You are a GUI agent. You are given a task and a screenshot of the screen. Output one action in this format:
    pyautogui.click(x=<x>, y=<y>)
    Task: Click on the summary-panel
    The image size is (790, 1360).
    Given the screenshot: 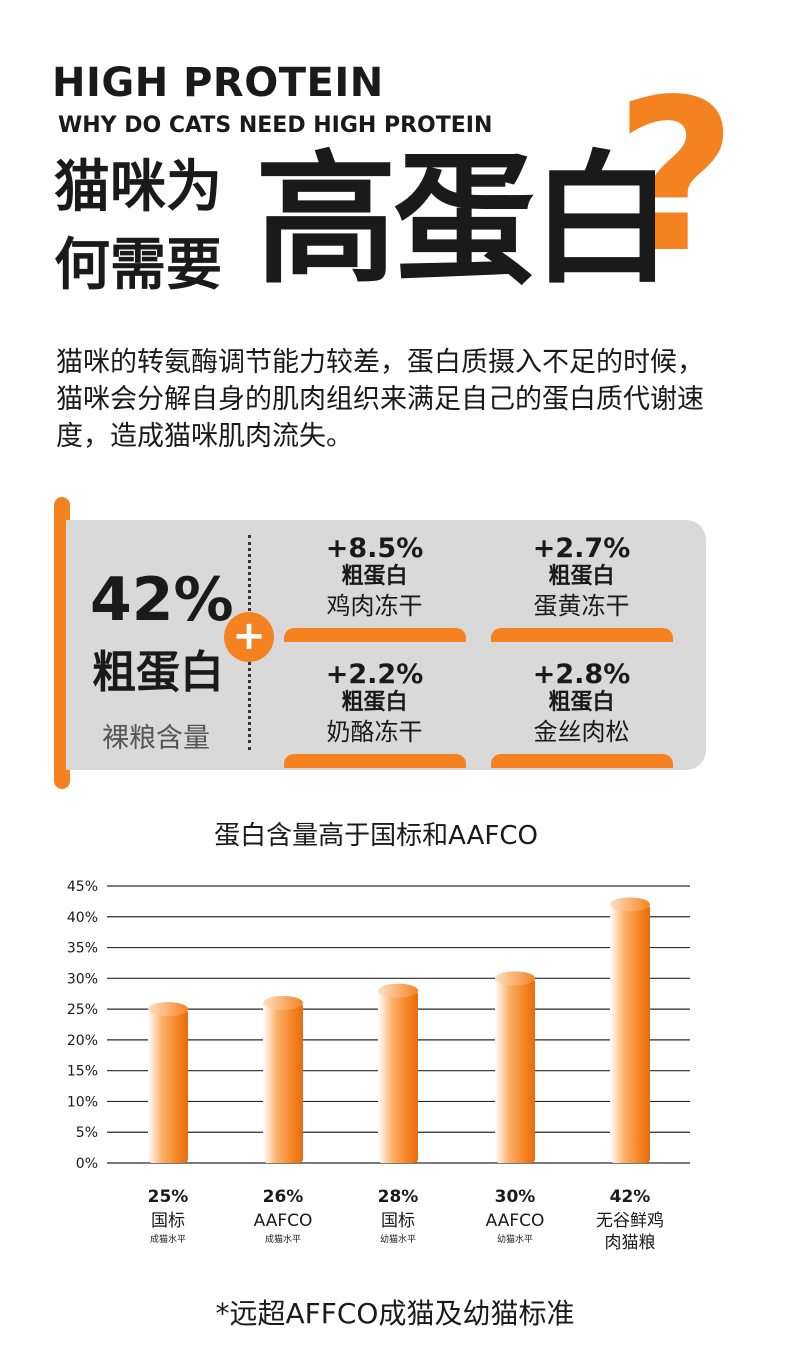 What is the action you would take?
    pyautogui.click(x=386, y=645)
    